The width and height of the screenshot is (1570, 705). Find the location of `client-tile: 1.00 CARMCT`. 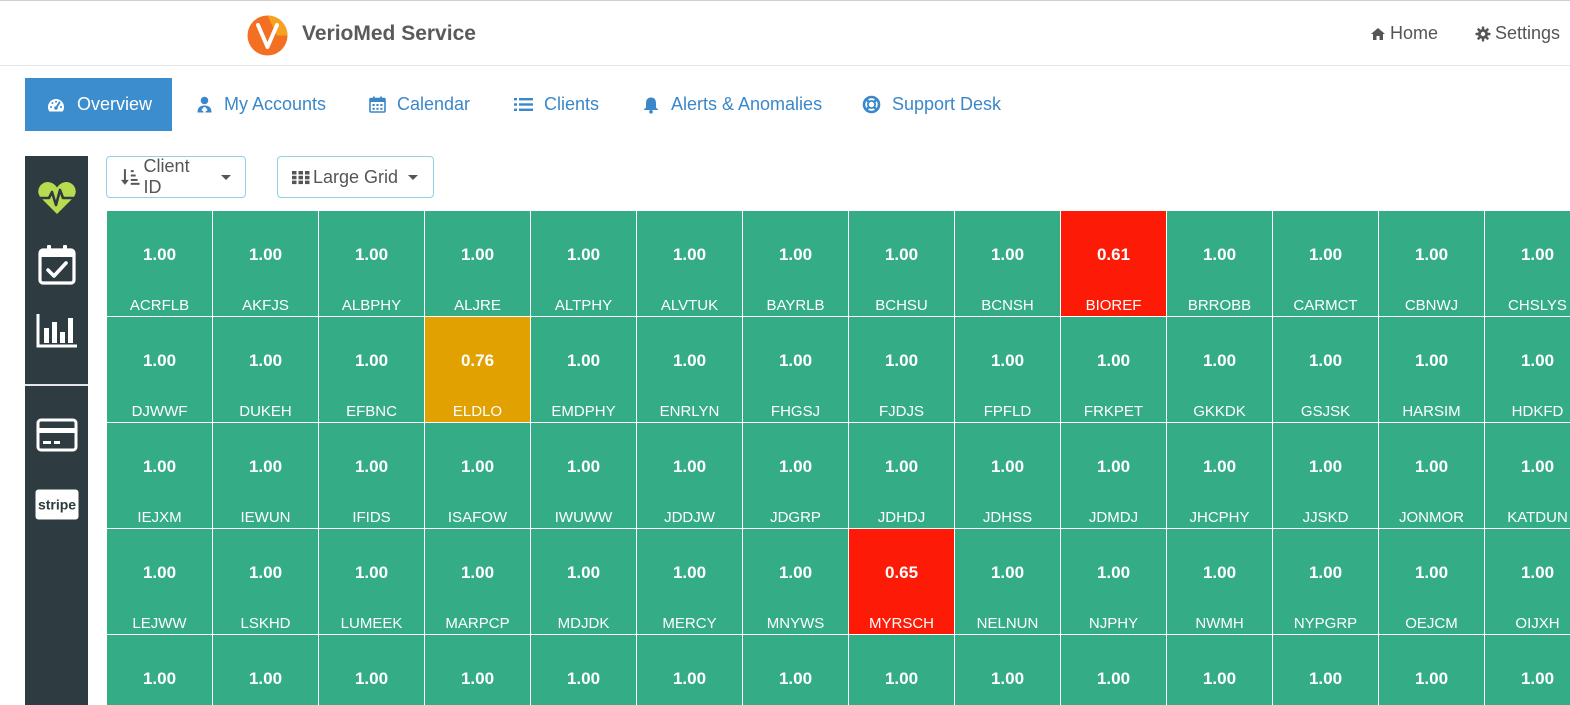

client-tile: 1.00 CARMCT is located at coordinates (1325, 263).